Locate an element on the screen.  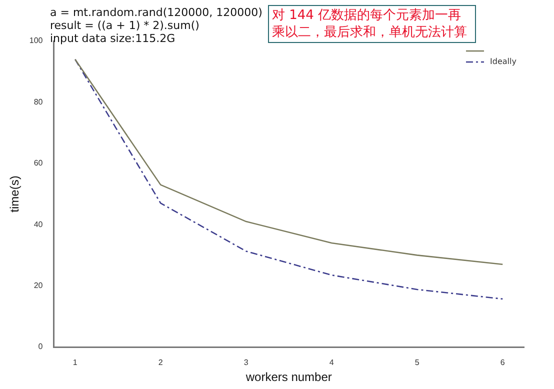
x-tick-label: 5 is located at coordinates (417, 363).